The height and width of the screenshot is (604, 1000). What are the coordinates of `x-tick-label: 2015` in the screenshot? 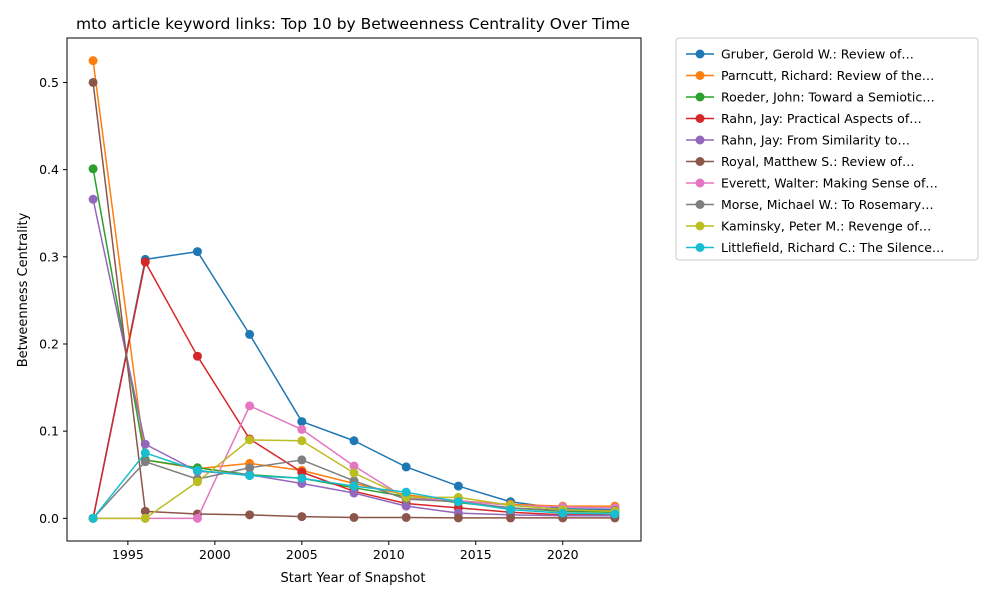 It's located at (476, 554).